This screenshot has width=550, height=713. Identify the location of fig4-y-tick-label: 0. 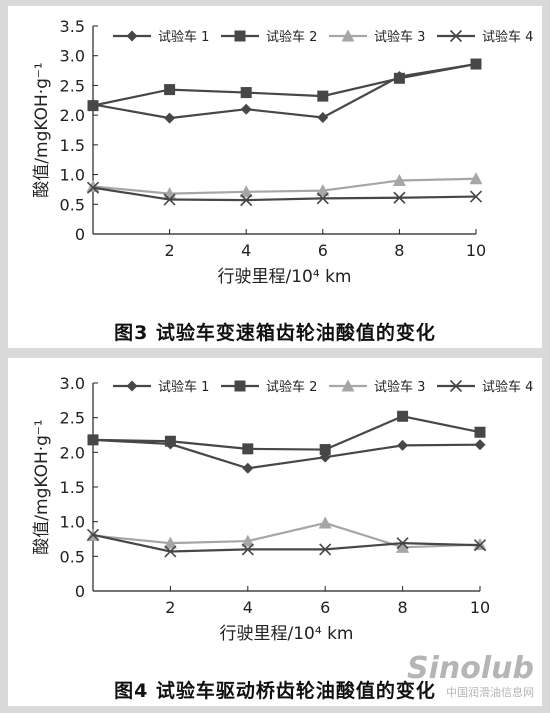
(80, 591).